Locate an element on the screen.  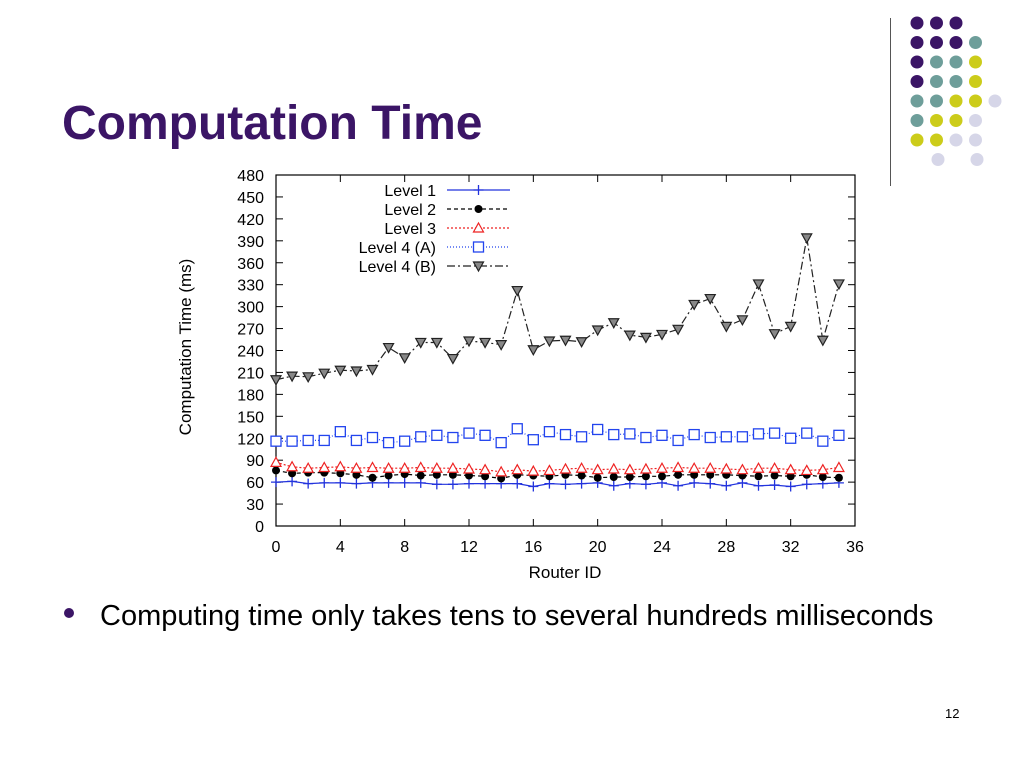
y-tick-label: 0 is located at coordinates (259, 527).